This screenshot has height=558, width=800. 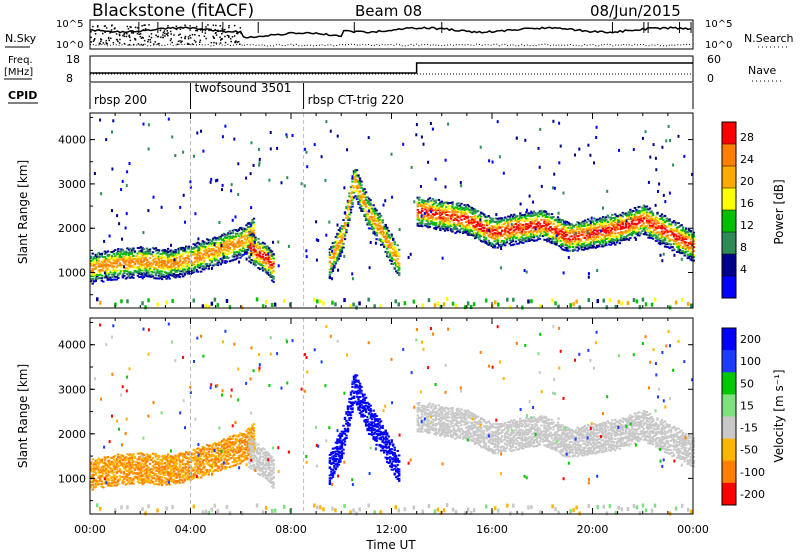 What do you see at coordinates (762, 70) in the screenshot?
I see `nave-label: Nave` at bounding box center [762, 70].